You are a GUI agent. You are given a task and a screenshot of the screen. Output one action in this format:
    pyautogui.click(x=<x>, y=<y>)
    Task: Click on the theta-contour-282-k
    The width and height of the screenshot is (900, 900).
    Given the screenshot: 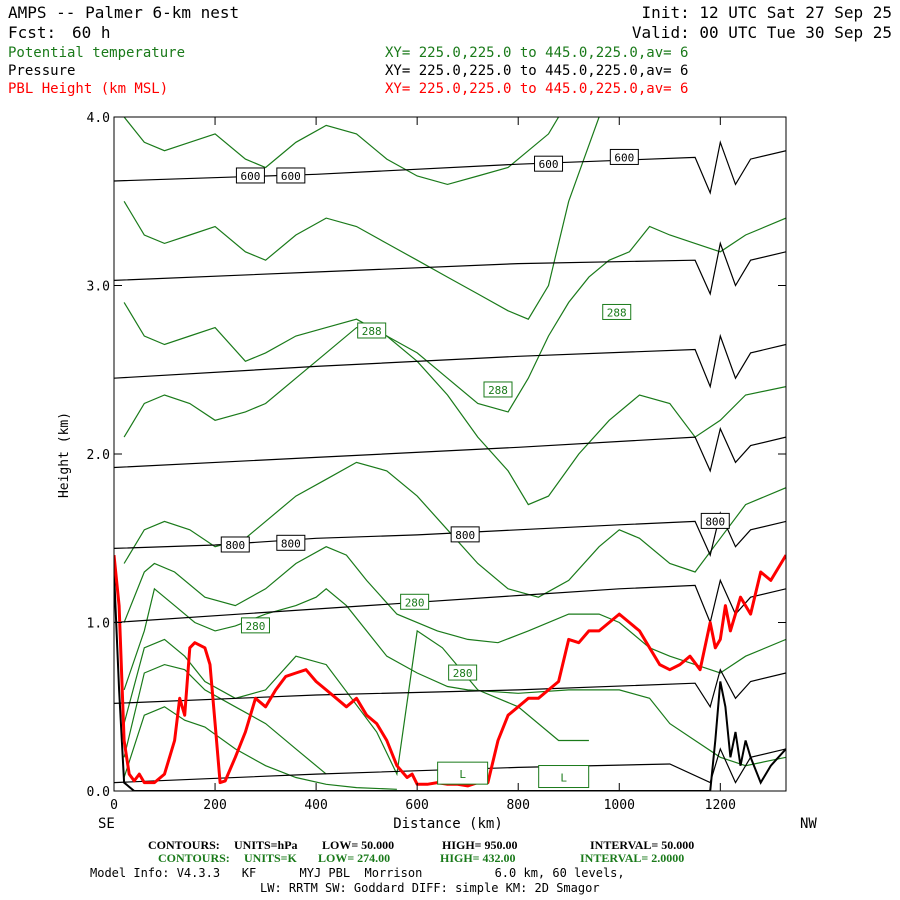 What is the action you would take?
    pyautogui.click(x=454, y=610)
    